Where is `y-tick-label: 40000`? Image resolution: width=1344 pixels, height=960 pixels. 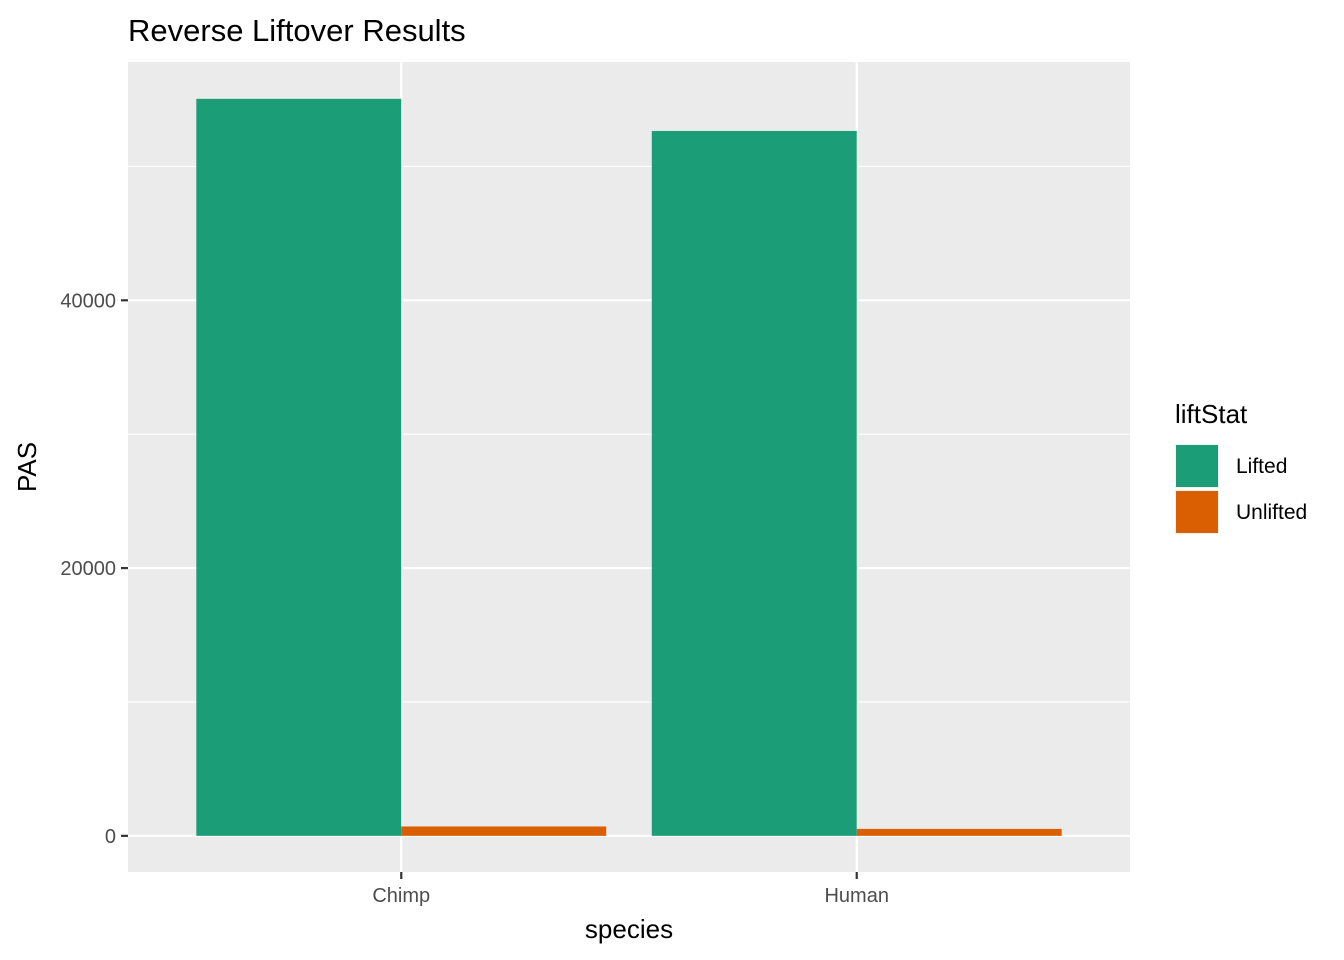 y-tick-label: 40000 is located at coordinates (88, 301).